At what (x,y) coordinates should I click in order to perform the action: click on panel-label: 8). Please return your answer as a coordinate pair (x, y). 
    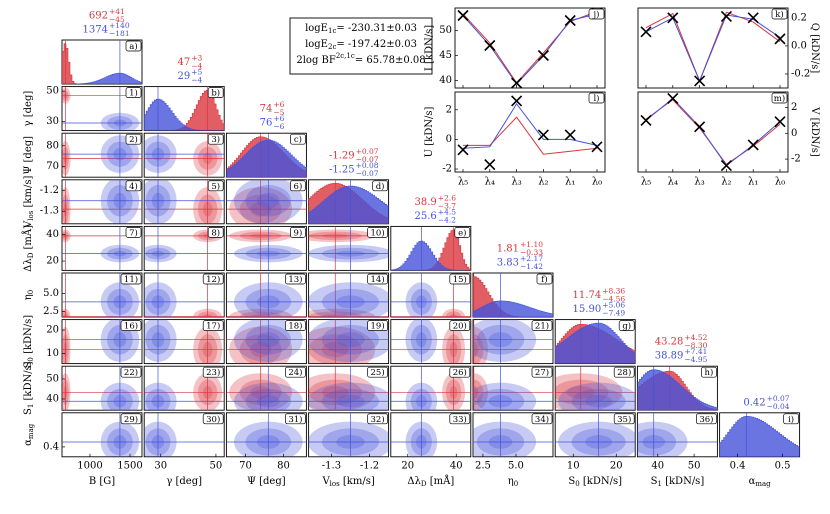
    Looking at the image, I should click on (215, 232).